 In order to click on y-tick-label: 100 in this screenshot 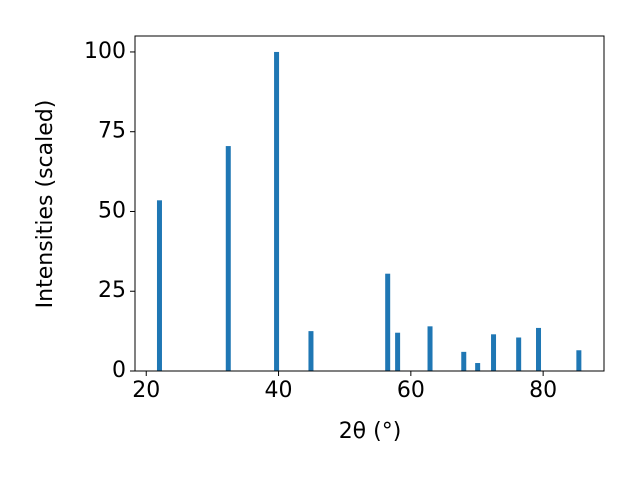, I will do `click(105, 51)`.